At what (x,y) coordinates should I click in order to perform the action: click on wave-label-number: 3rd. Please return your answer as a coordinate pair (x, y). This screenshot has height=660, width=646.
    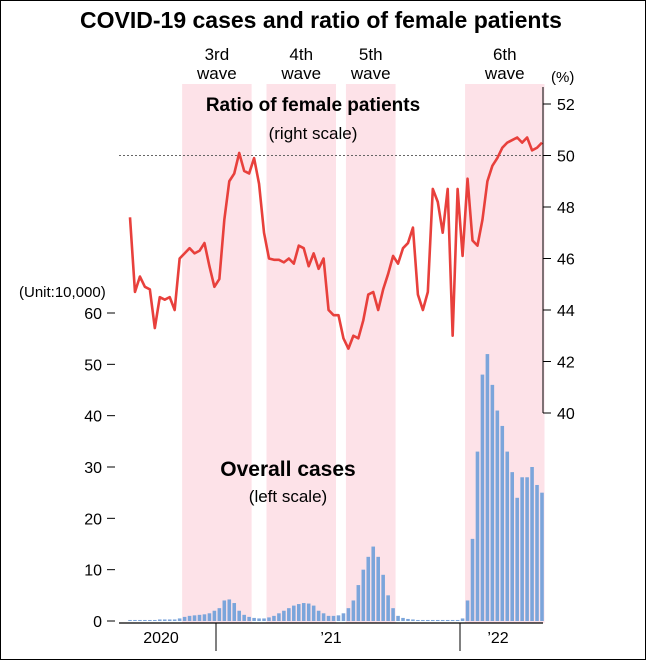
    Looking at the image, I should click on (217, 54).